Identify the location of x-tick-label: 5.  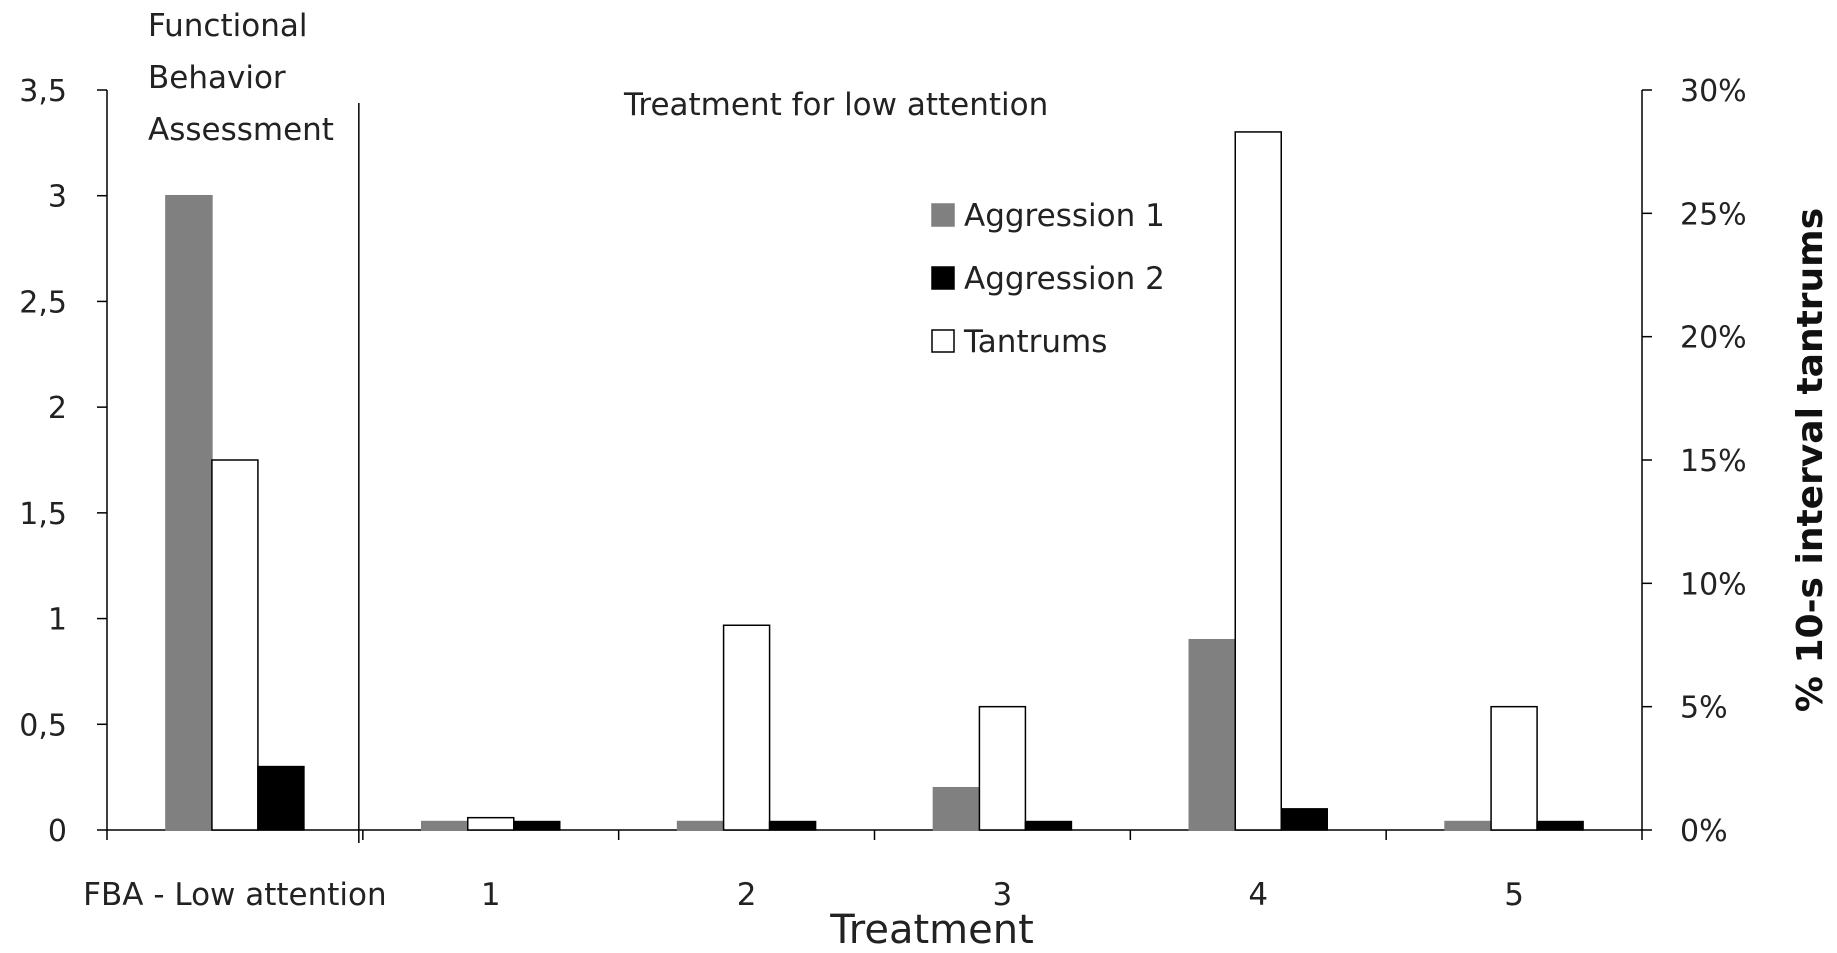
(1514, 895).